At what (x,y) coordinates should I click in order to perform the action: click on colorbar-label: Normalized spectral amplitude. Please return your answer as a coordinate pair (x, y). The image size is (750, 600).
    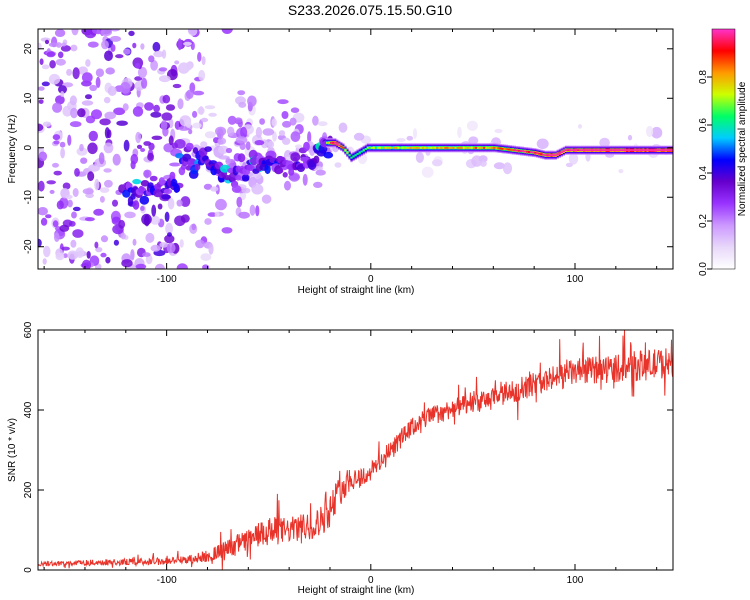
    Looking at the image, I should click on (742, 148).